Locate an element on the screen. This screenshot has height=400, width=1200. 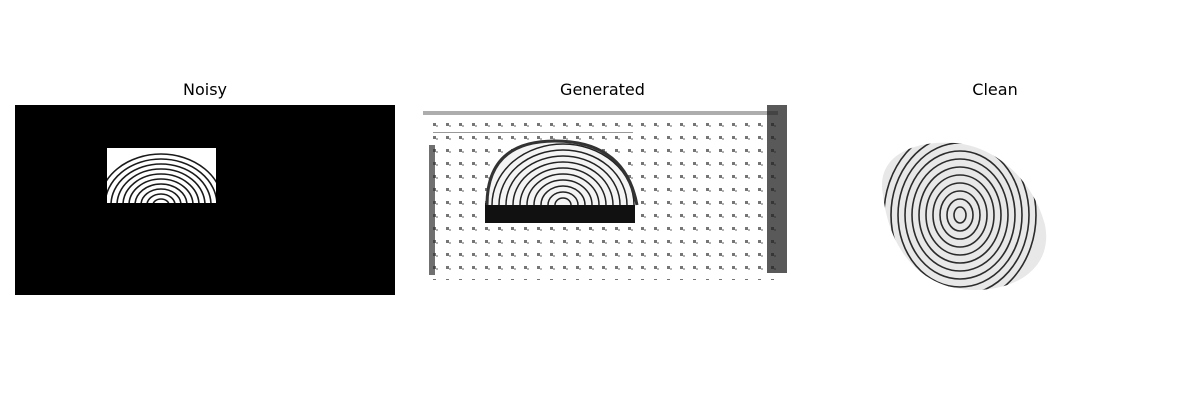
generated-image-canvas is located at coordinates (602, 197).